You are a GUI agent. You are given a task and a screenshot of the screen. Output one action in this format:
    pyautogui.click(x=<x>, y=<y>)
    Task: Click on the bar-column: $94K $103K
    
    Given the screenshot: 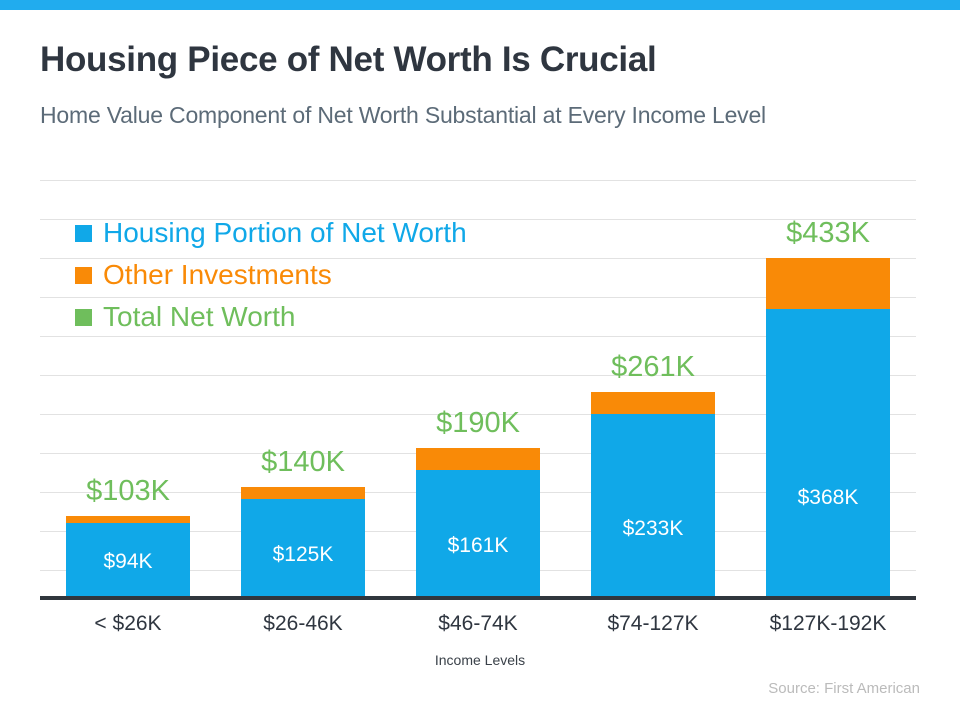 What is the action you would take?
    pyautogui.click(x=128, y=535)
    